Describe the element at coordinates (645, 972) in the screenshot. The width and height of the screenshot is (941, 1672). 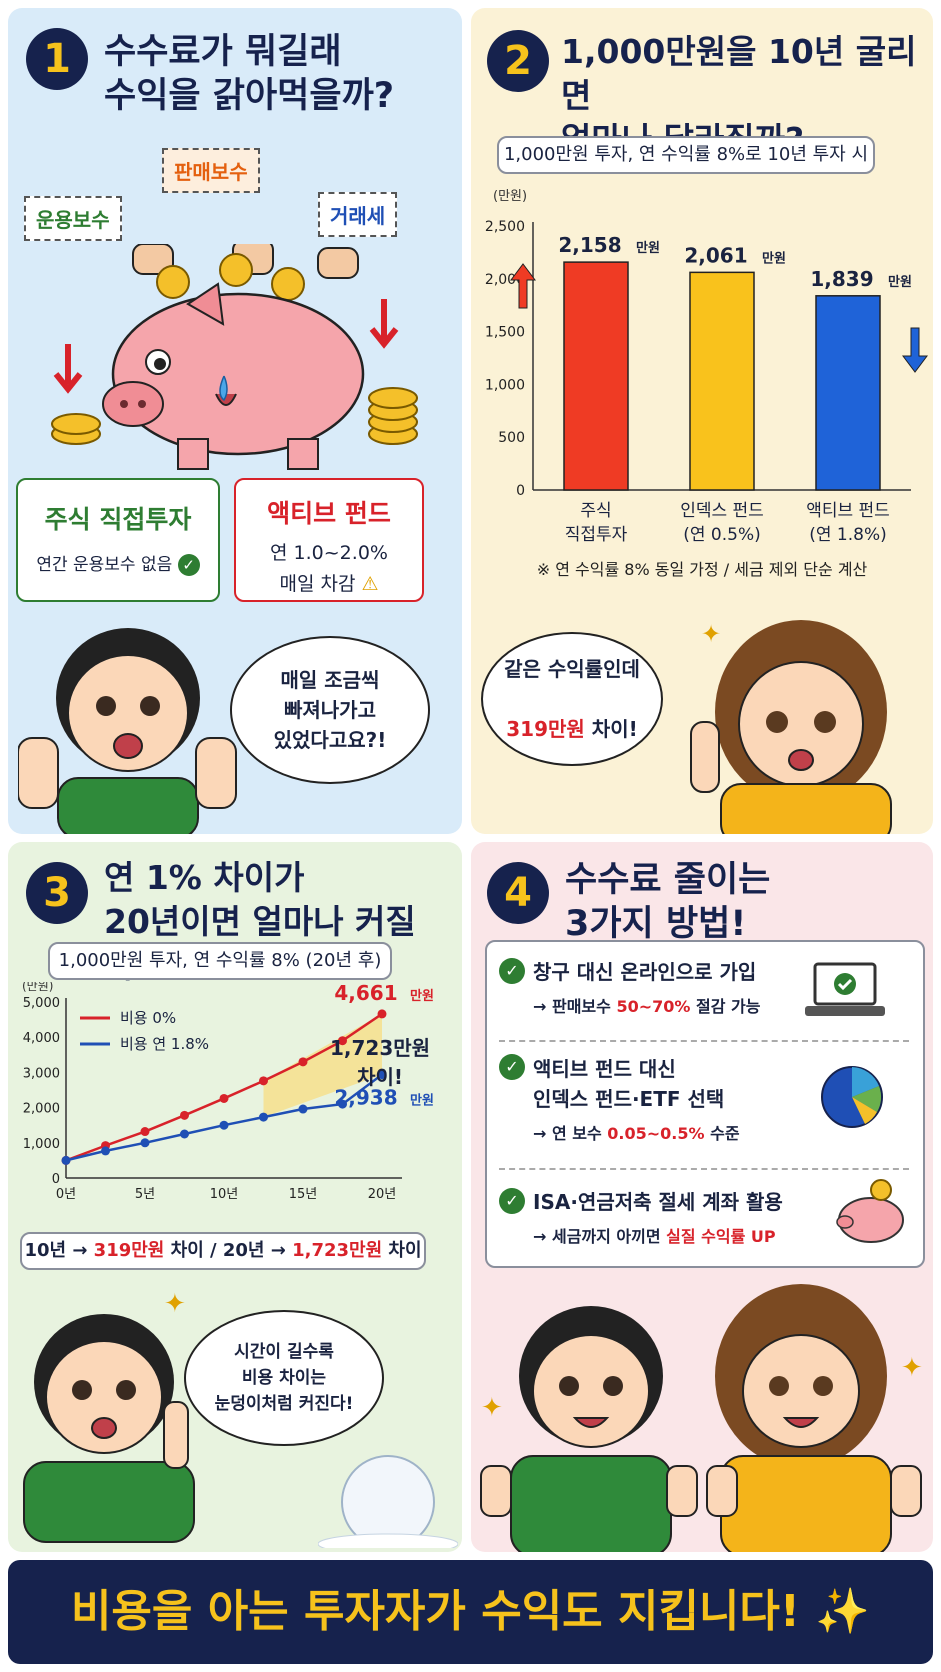
I see `tip-title: 창구 대신 온라인으로 가입` at that location.